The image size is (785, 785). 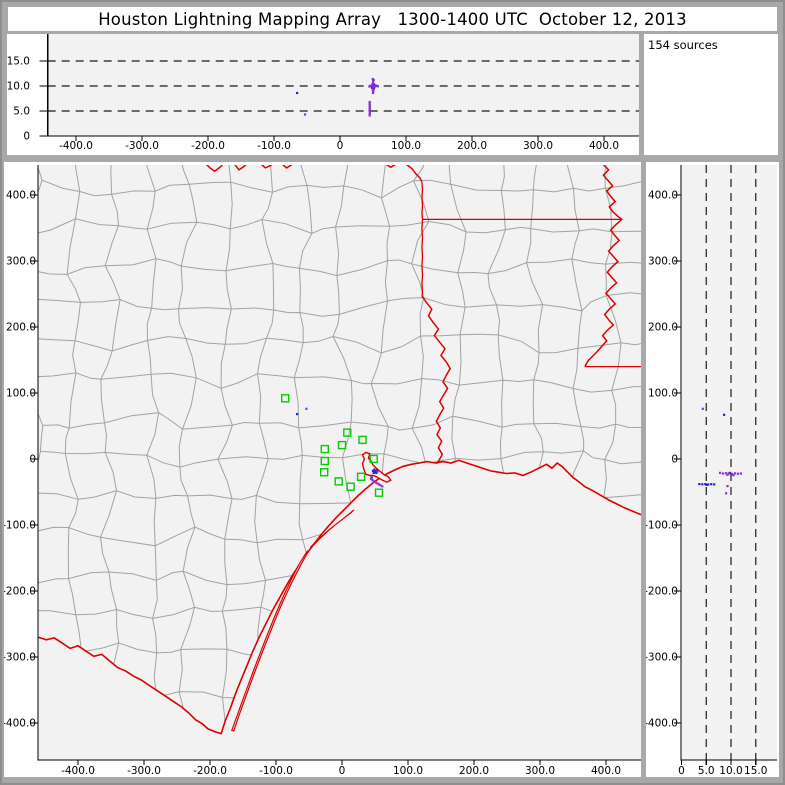 I want to click on y-tick-label: 5.0, so click(x=21, y=112).